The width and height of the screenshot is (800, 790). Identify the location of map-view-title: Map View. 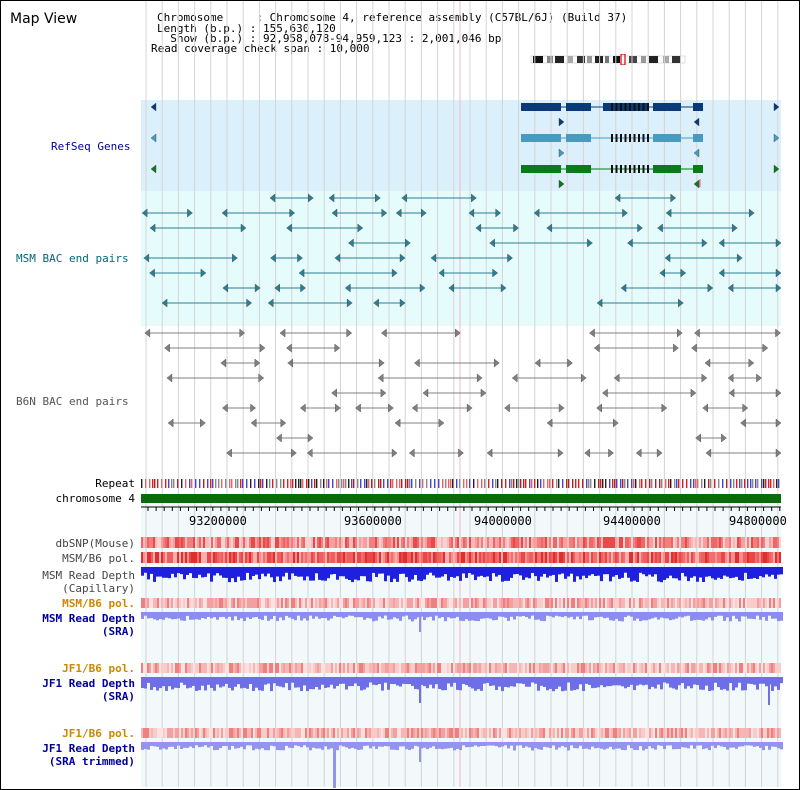
(44, 19).